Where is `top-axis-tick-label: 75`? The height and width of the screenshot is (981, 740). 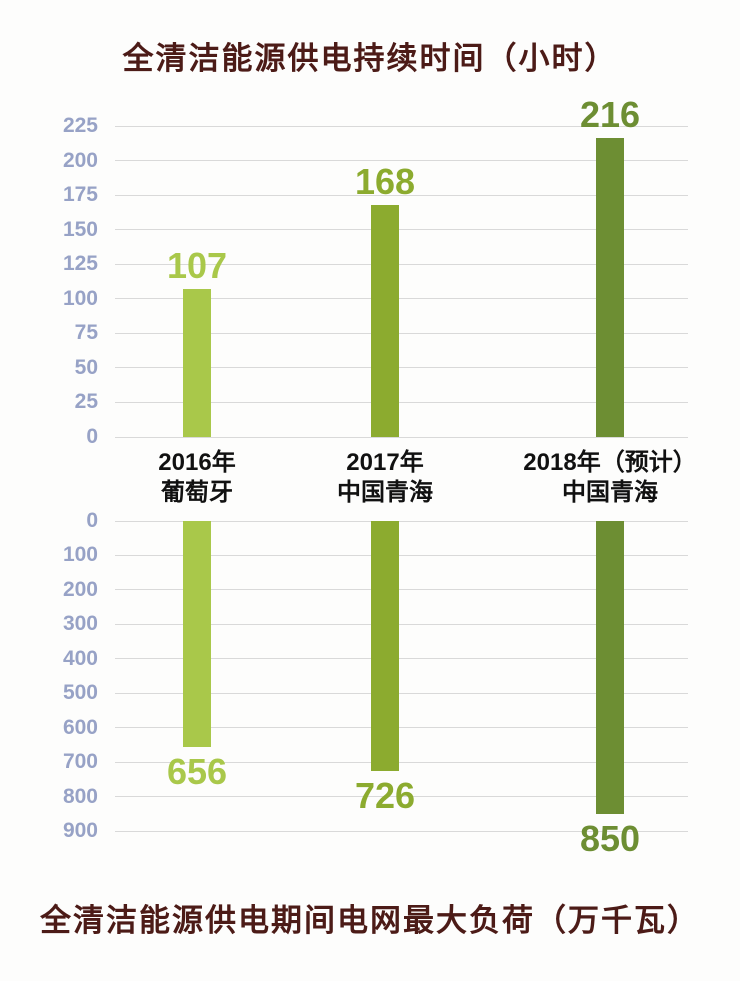 top-axis-tick-label: 75 is located at coordinates (86, 333).